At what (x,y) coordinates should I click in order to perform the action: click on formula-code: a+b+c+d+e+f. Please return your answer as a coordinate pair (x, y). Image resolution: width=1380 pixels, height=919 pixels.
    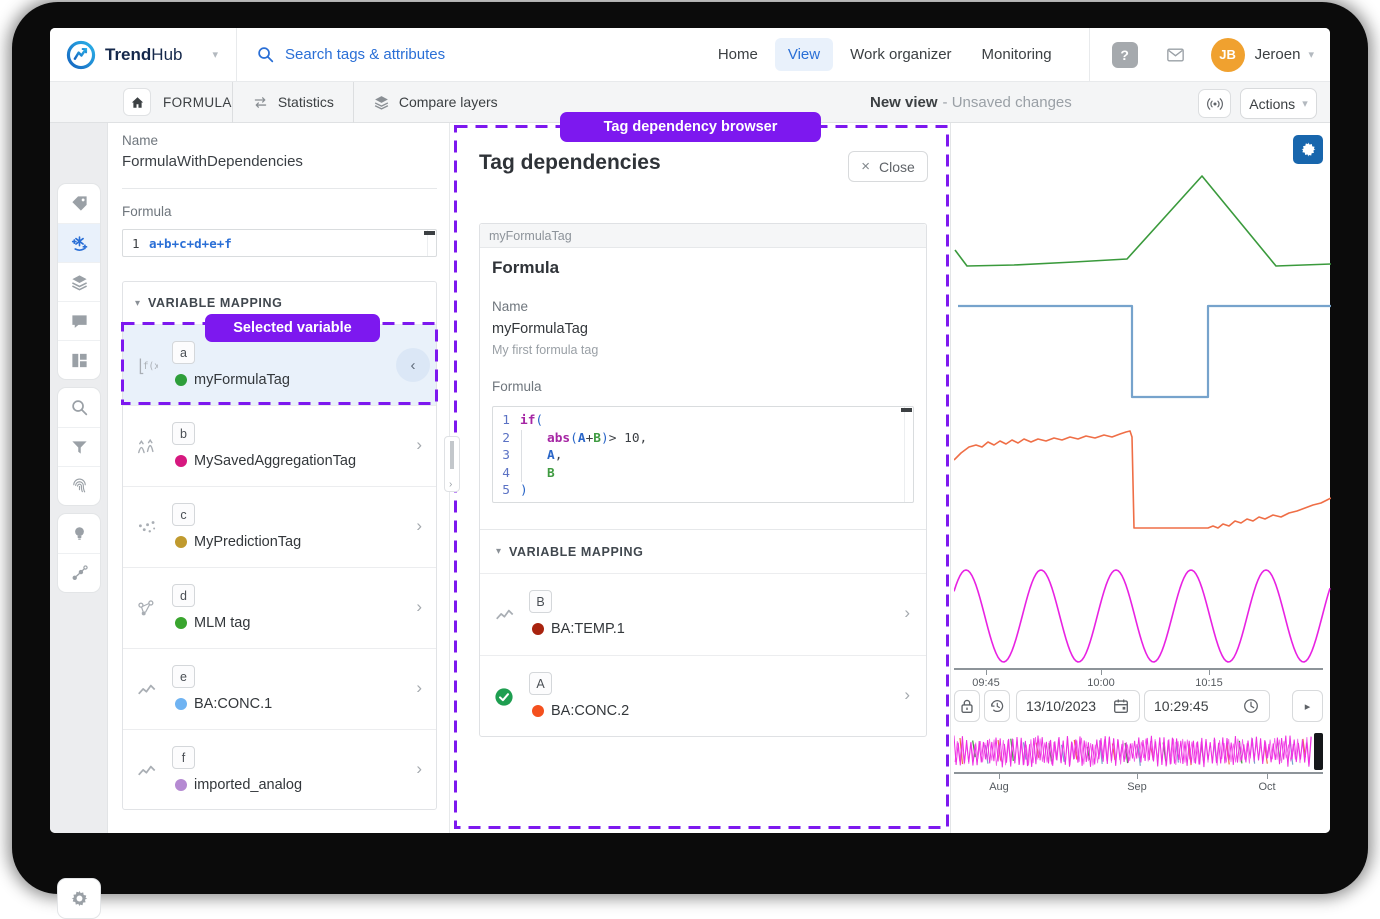
    Looking at the image, I should click on (190, 243).